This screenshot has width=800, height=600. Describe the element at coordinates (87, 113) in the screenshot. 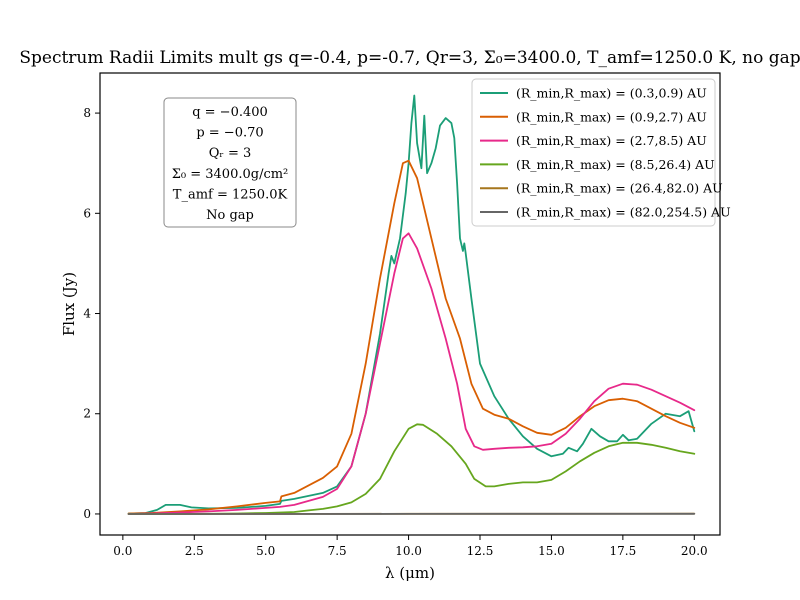

I see `y-tick-label: 8` at that location.